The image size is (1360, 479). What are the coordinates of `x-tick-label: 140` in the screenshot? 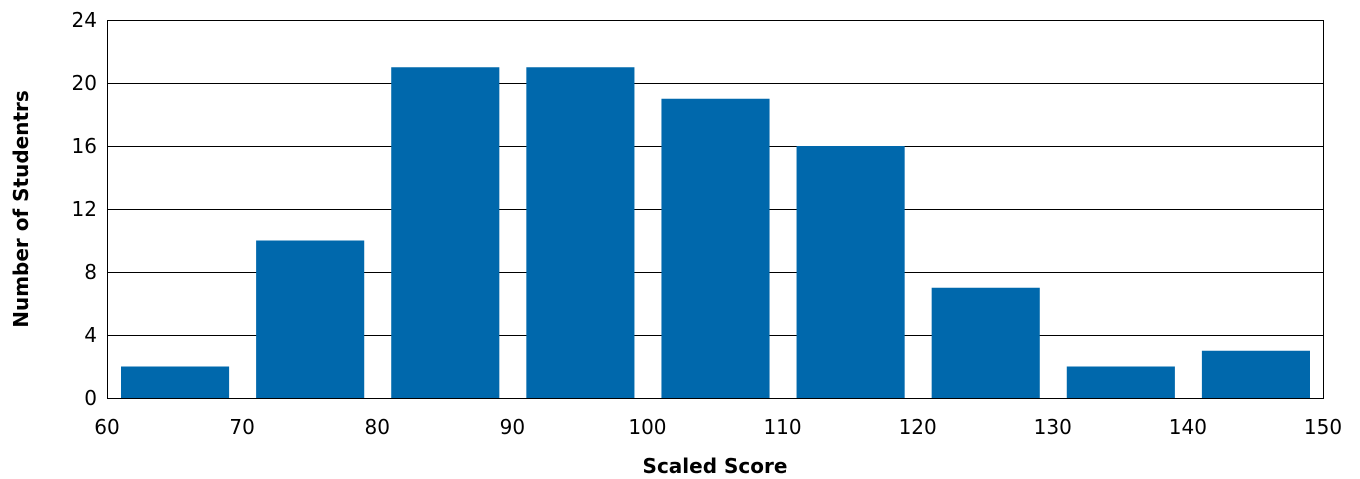 It's located at (1188, 427).